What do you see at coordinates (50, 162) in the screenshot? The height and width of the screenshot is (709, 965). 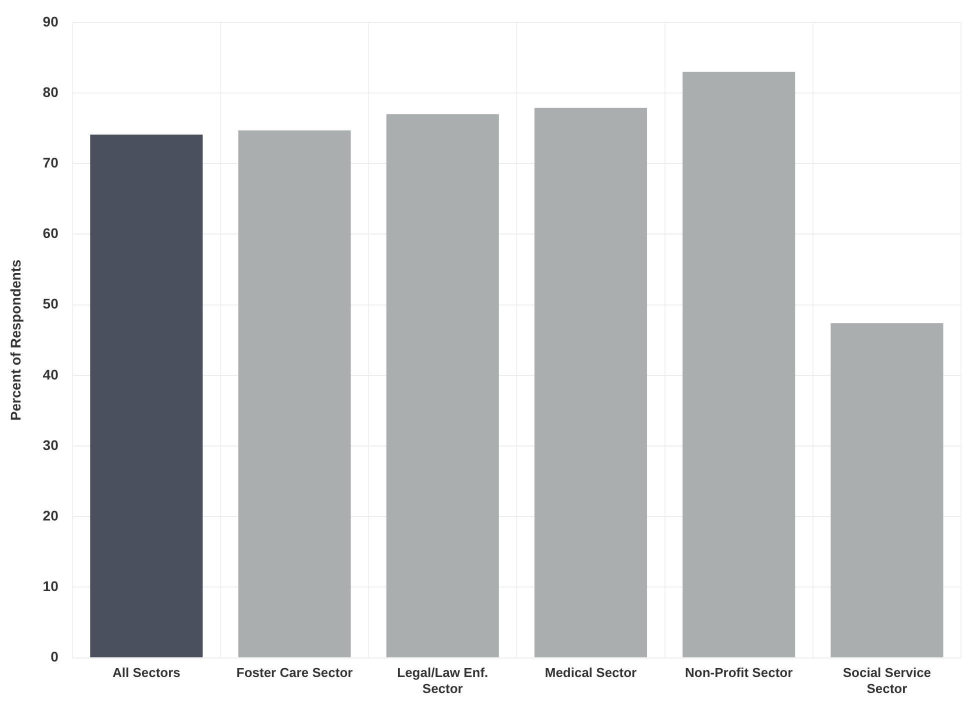 I see `y-tick-label: 70` at bounding box center [50, 162].